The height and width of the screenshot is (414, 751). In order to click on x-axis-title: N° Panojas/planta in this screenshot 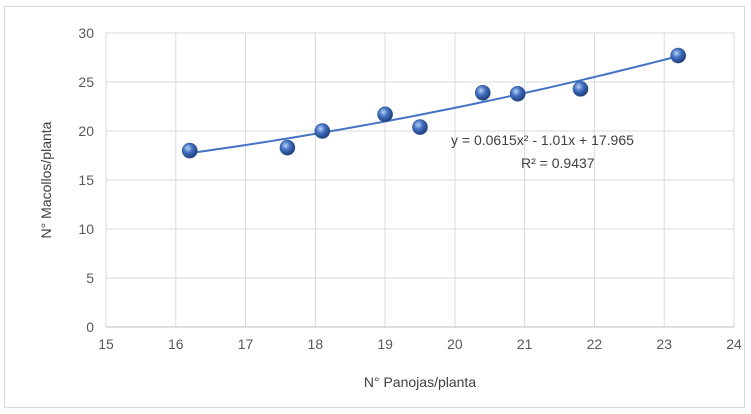, I will do `click(420, 382)`.